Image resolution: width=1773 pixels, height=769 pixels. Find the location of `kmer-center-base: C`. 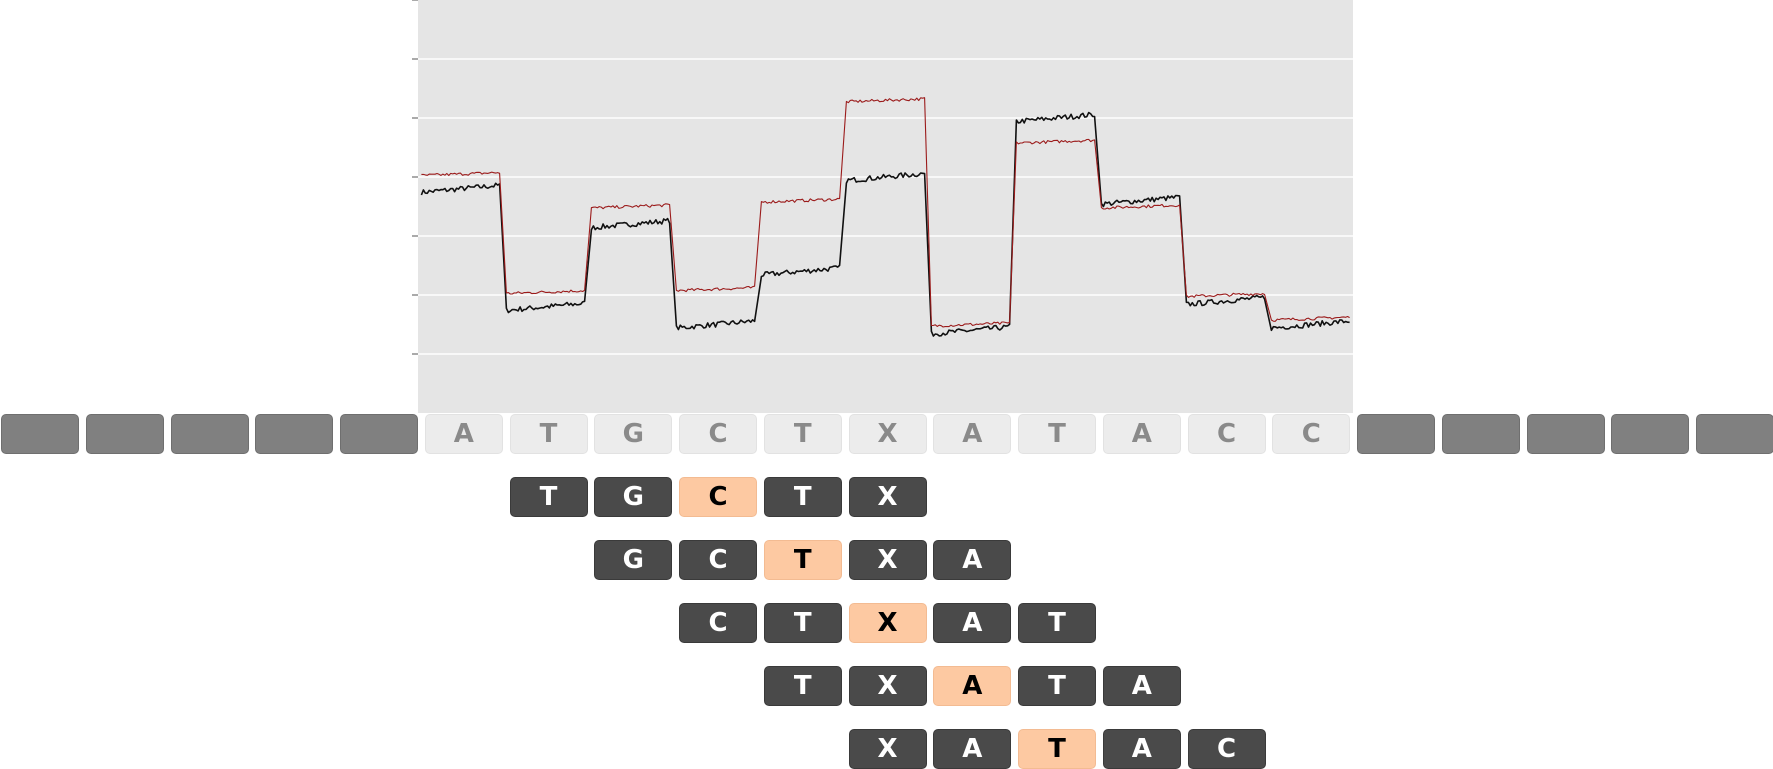

kmer-center-base: C is located at coordinates (718, 497).